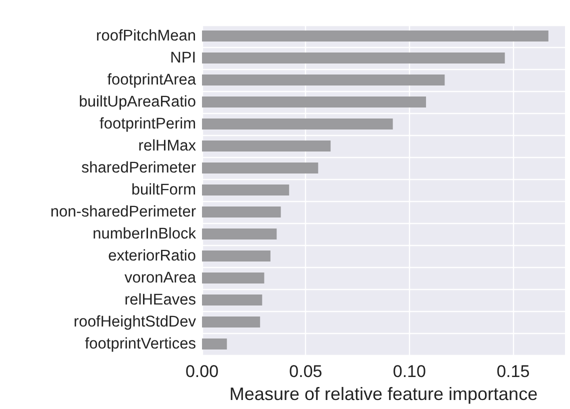 Image resolution: width=570 pixels, height=409 pixels. Describe the element at coordinates (163, 190) in the screenshot. I see `y-tick-label: builtForm` at that location.